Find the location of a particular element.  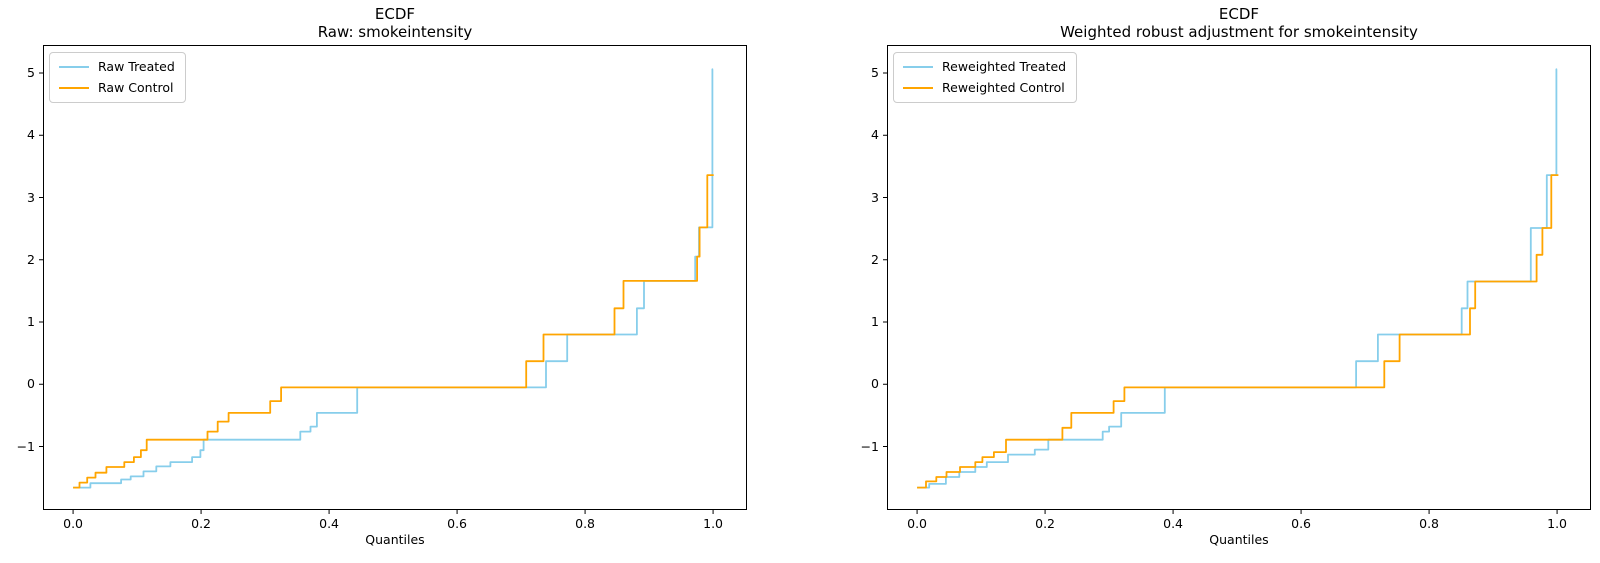

legend-entry: Reweighted Control is located at coordinates (984, 88).